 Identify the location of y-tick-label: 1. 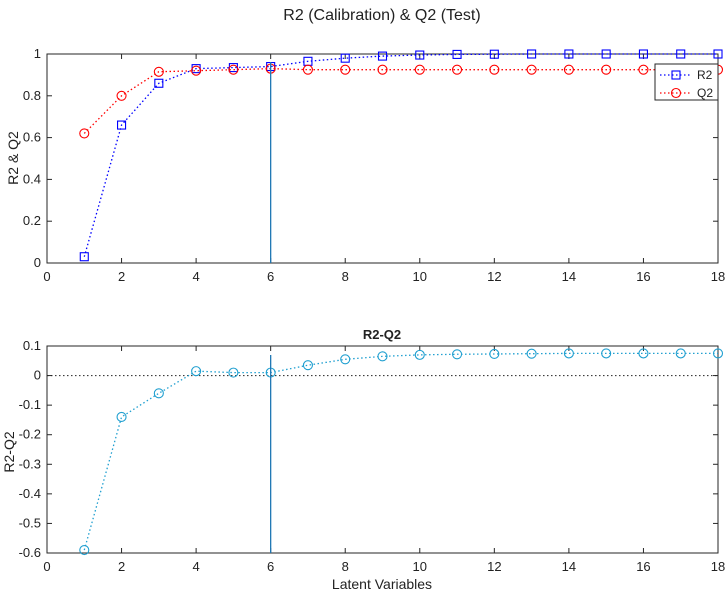
(37, 53).